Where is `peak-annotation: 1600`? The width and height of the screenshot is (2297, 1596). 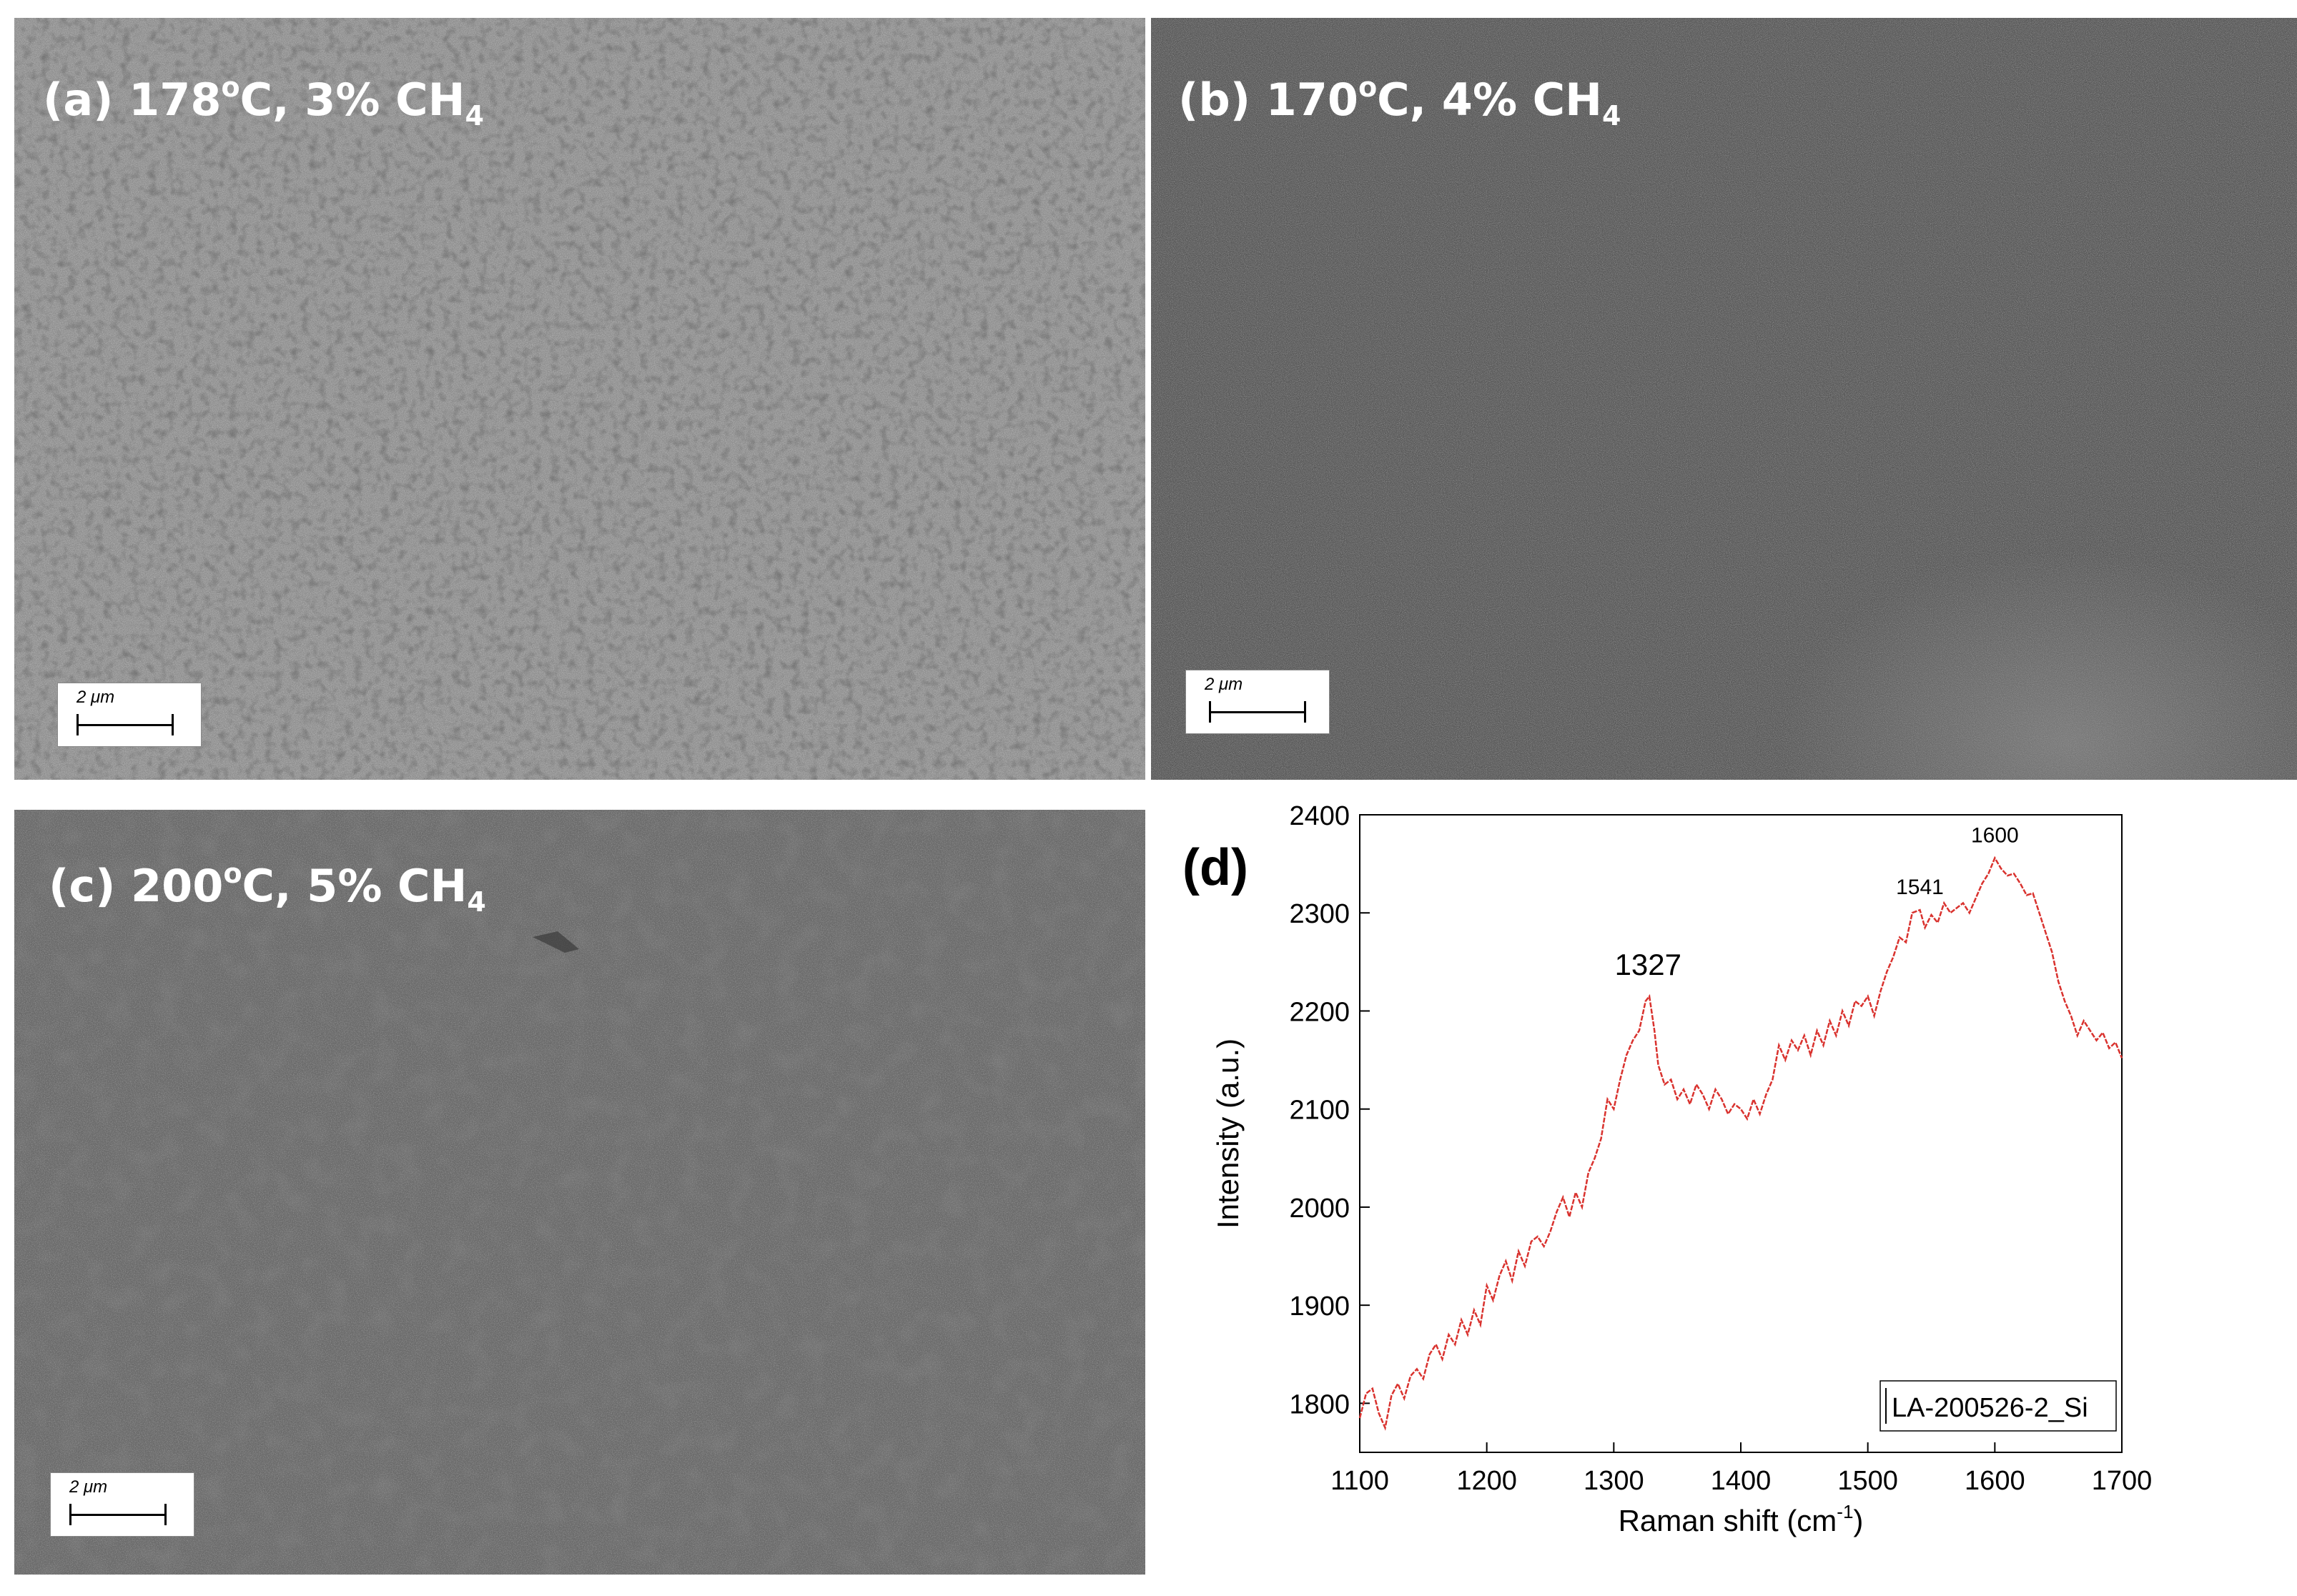 peak-annotation: 1600 is located at coordinates (1995, 835).